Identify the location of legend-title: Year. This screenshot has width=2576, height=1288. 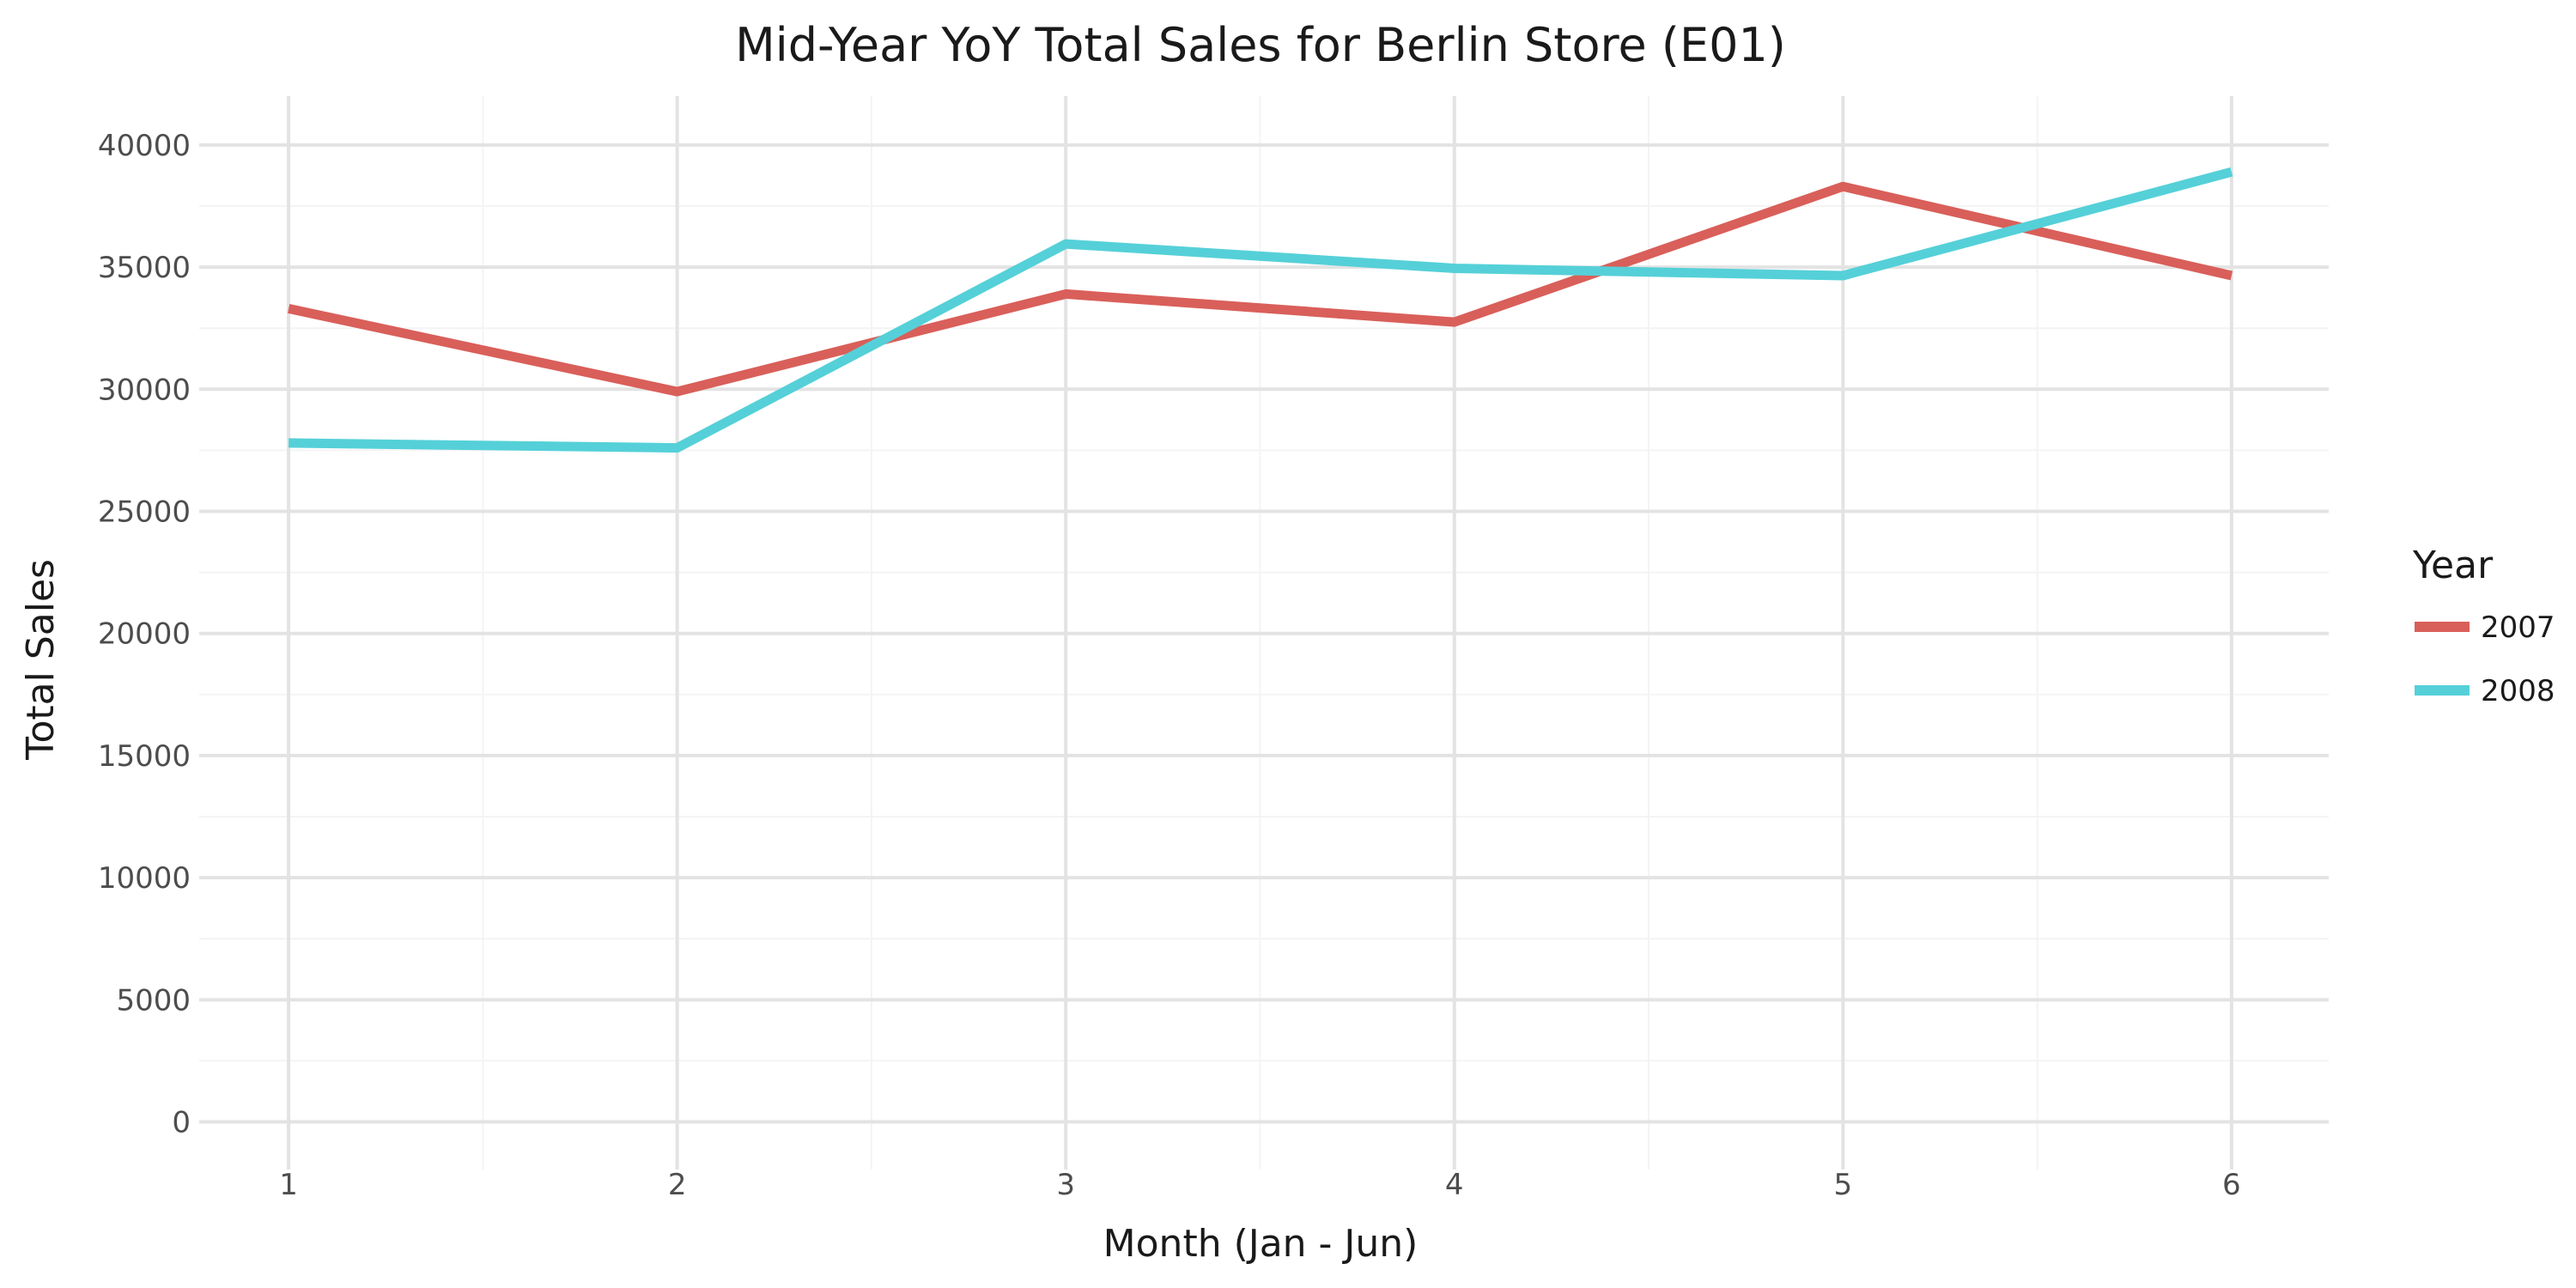
(2453, 565).